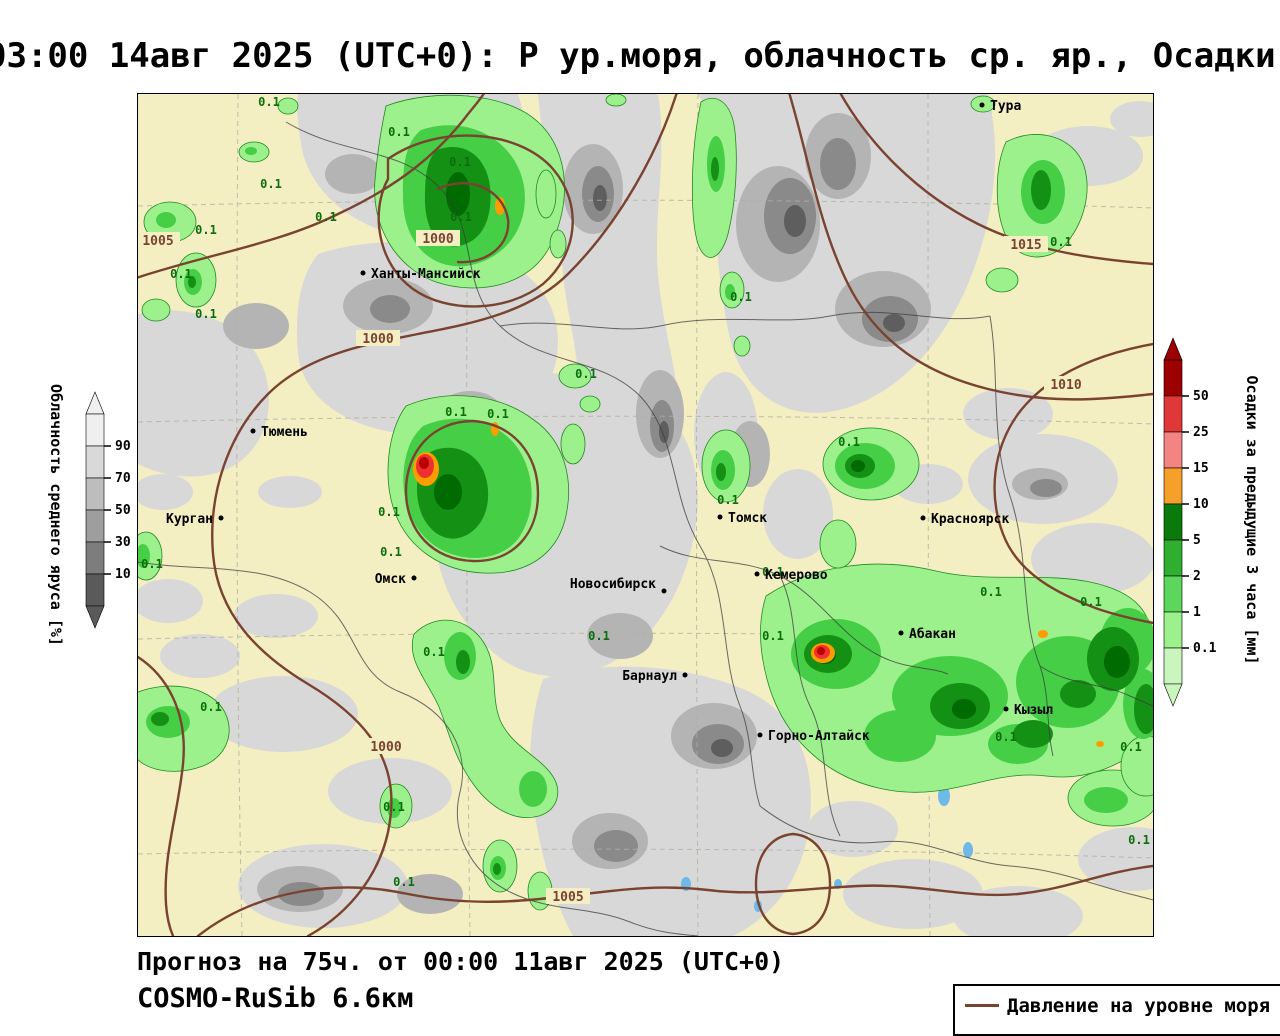 This screenshot has height=1036, width=1280. I want to click on pressure-legend: Давление на уровне моря, so click(1116, 1010).